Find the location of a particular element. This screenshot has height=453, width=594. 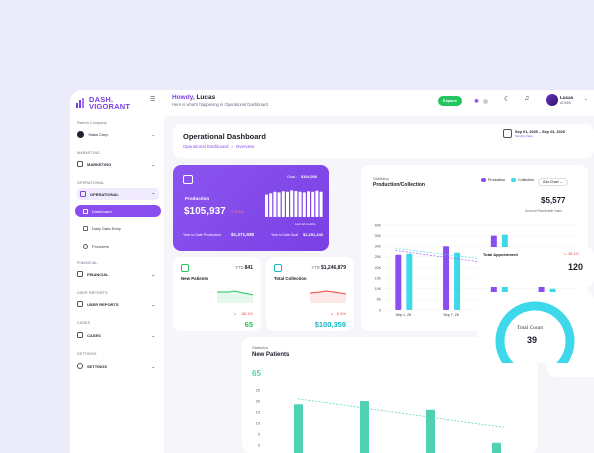

wallet-icon is located at coordinates (278, 268).